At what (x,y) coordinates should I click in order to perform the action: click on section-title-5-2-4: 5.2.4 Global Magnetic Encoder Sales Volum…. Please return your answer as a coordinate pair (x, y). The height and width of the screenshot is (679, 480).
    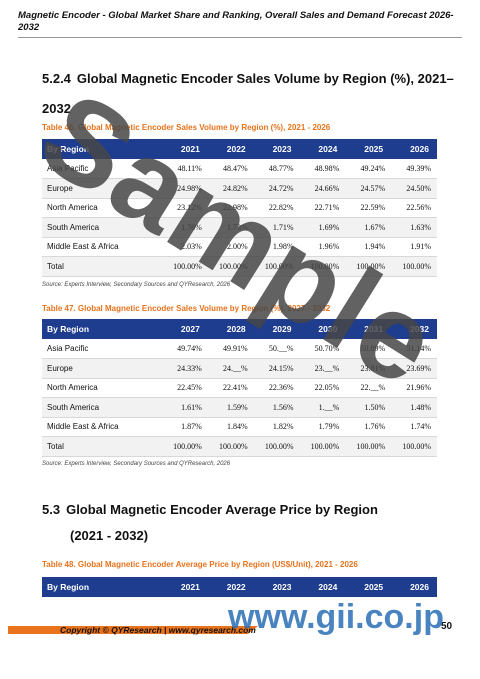
    Looking at the image, I should click on (248, 94).